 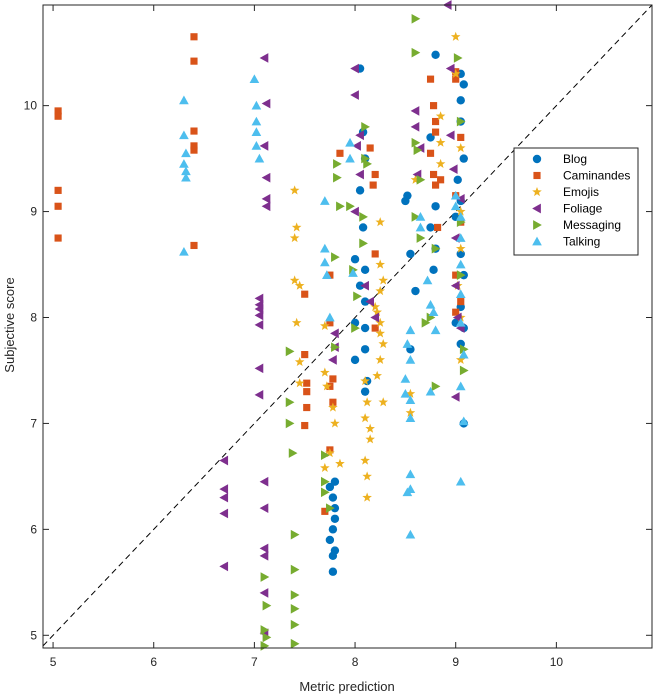 What do you see at coordinates (581, 242) in the screenshot?
I see `legend-label-talking: Talking` at bounding box center [581, 242].